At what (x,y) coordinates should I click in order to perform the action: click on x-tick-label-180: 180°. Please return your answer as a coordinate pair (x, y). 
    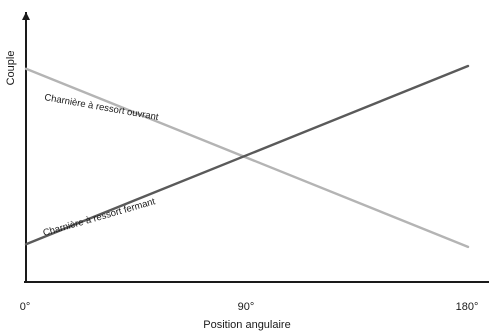
    Looking at the image, I should click on (467, 307).